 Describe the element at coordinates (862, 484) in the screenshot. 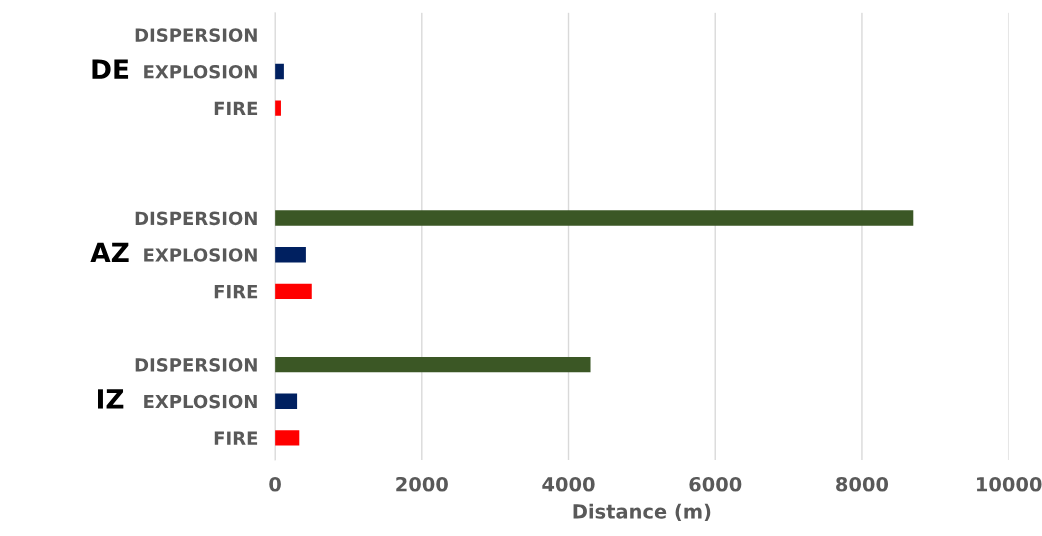

I see `x-tick-label: 8000` at that location.